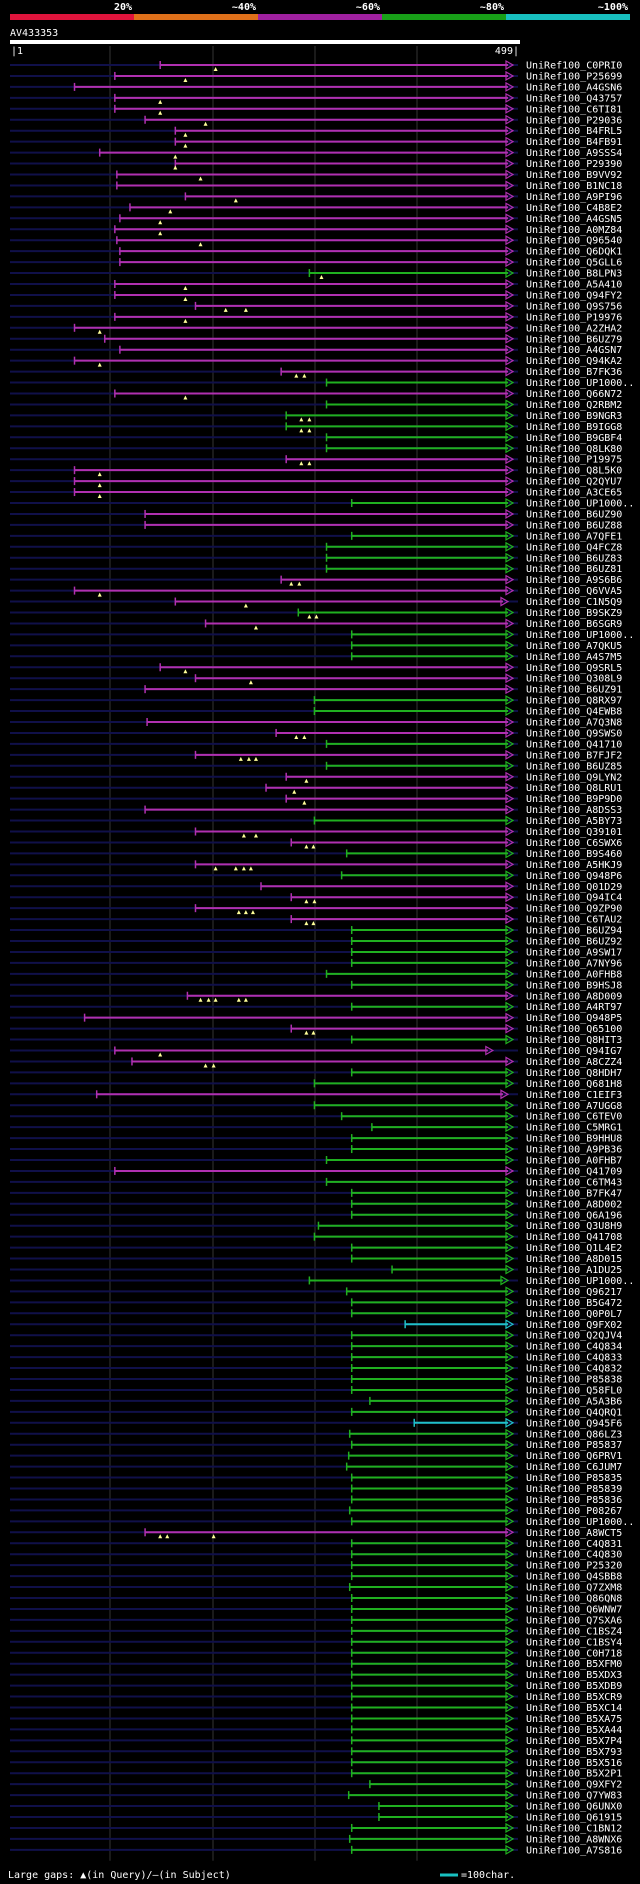 Image resolution: width=640 pixels, height=1884 pixels. I want to click on hit-row: UniRef100_Q65100, so click(316, 1029).